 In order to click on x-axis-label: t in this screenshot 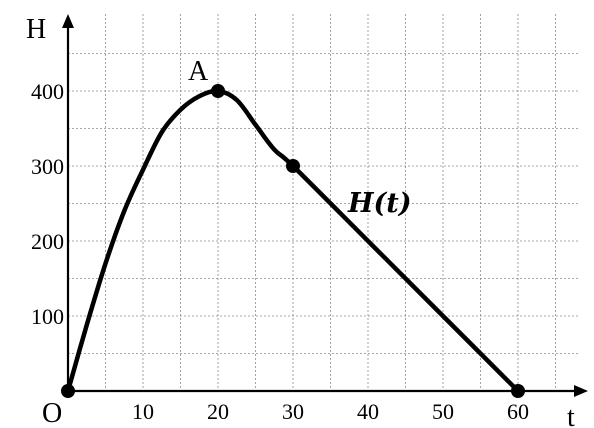, I will do `click(571, 415)`.